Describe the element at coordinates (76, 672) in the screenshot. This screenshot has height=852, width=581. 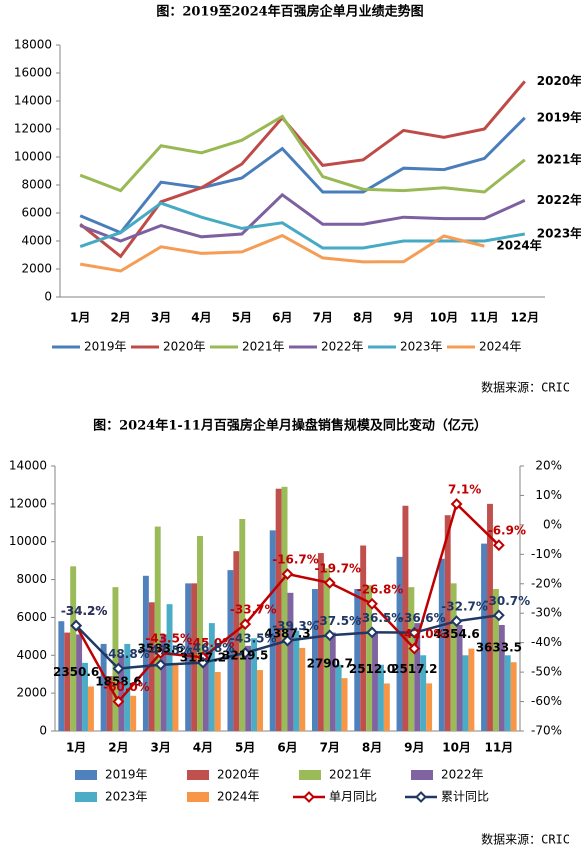
I see `data-label: 2350.6` at that location.